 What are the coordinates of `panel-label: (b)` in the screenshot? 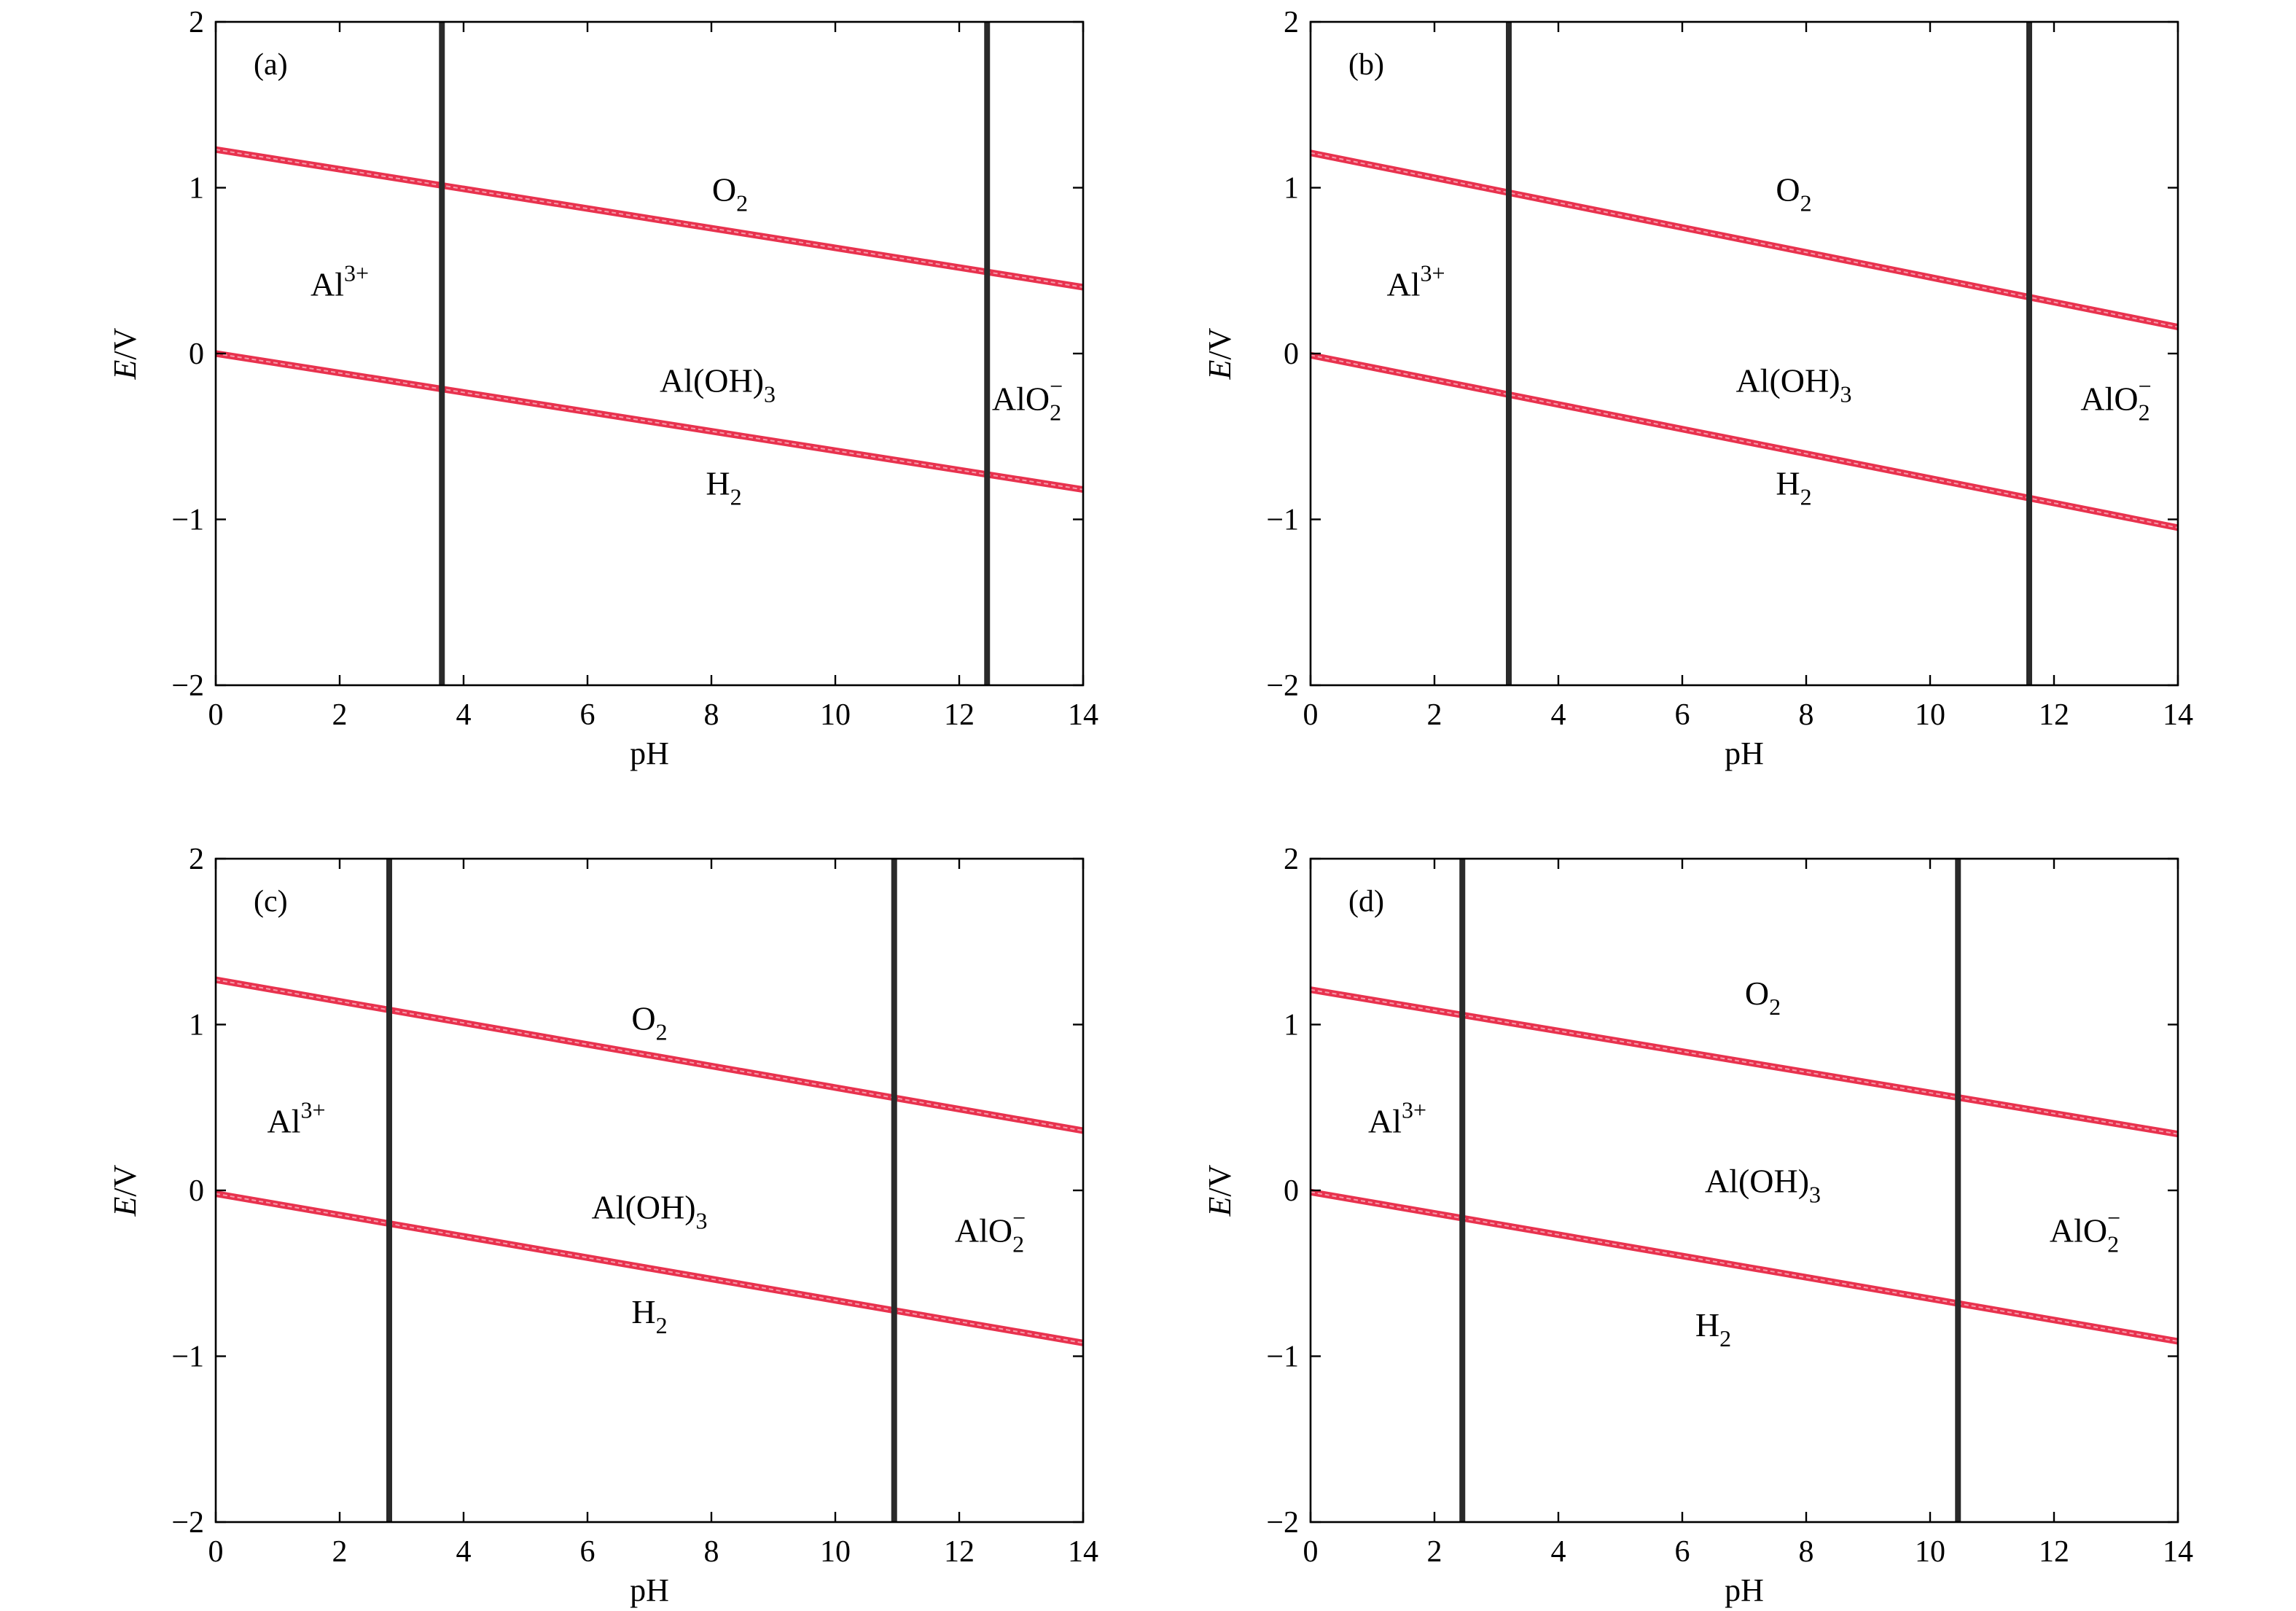 It's located at (1366, 65).